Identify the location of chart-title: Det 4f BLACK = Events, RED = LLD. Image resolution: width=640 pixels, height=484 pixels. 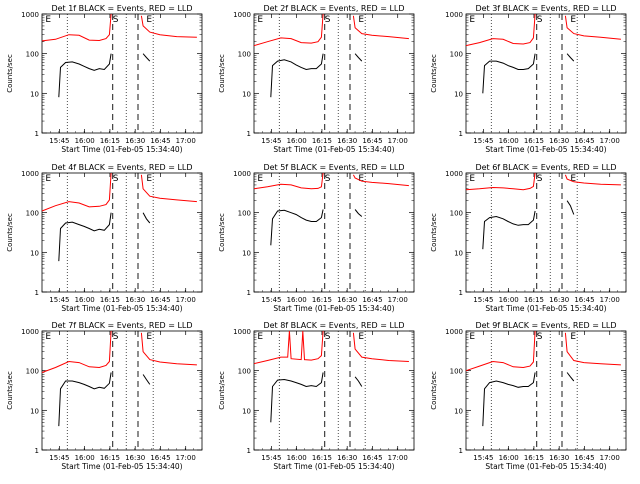
(121, 167).